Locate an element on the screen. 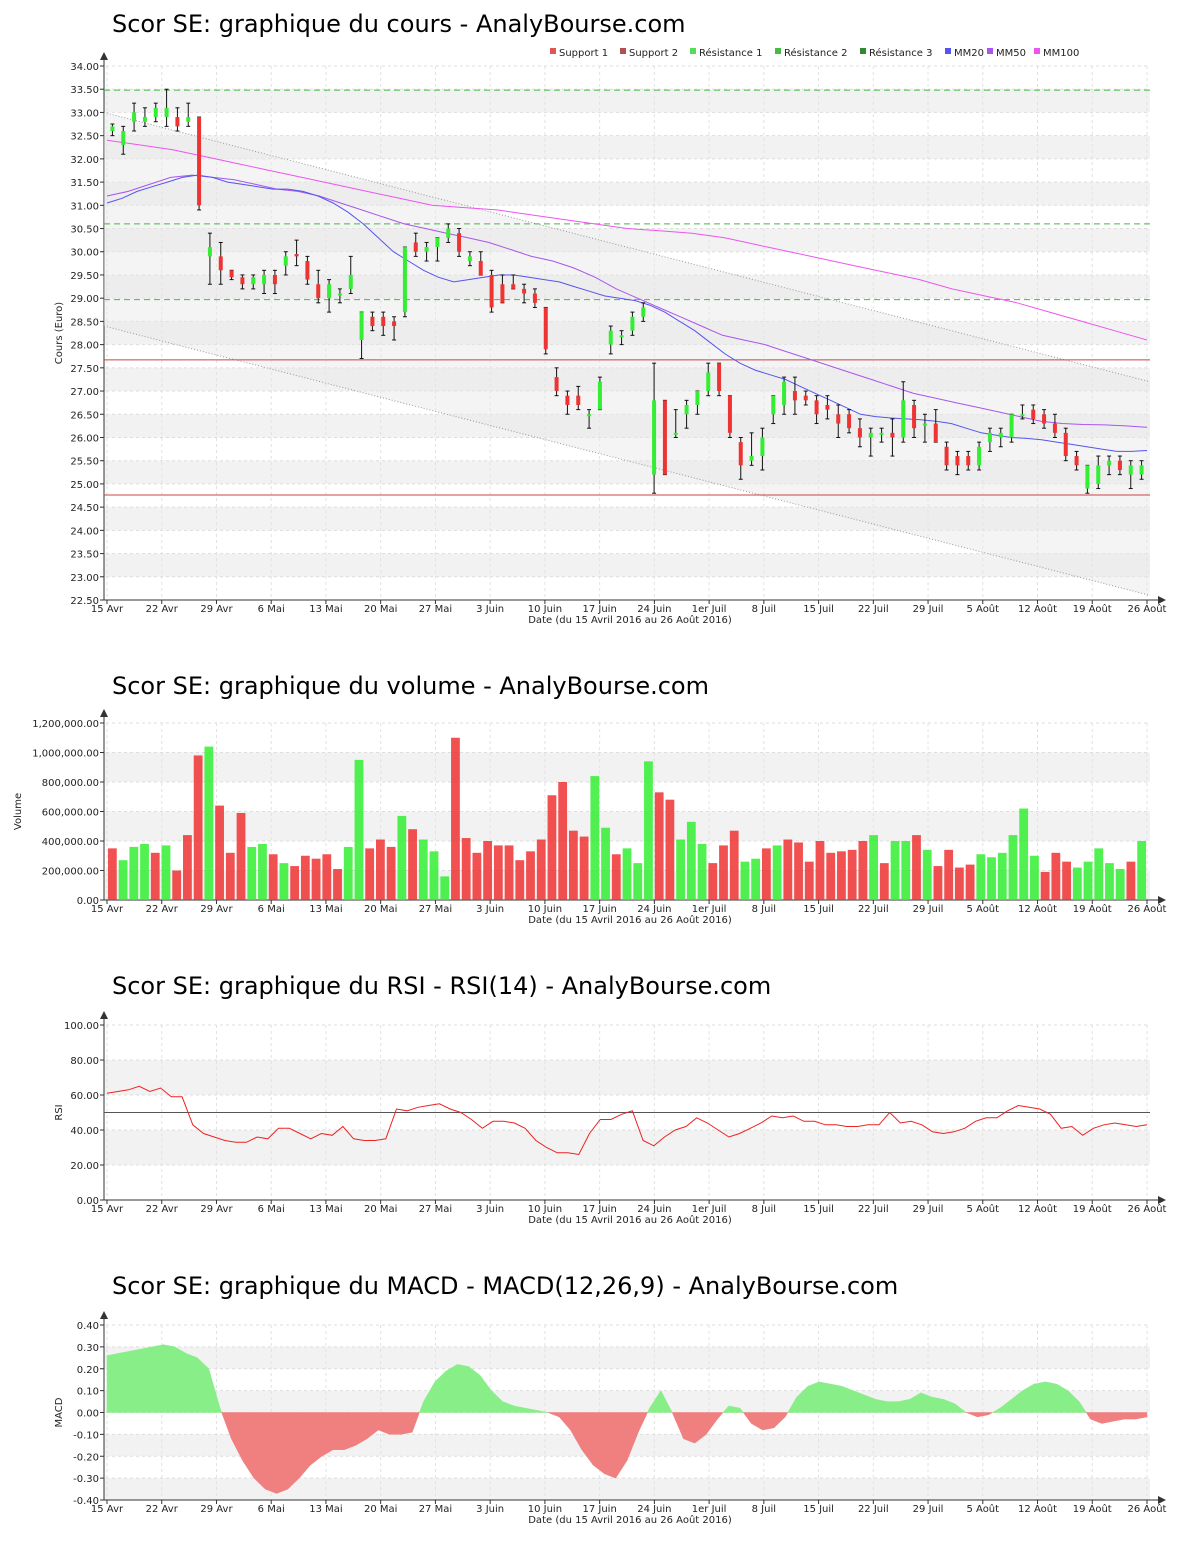 The width and height of the screenshot is (1200, 1550). x-tick-label: 15 Juil is located at coordinates (818, 609).